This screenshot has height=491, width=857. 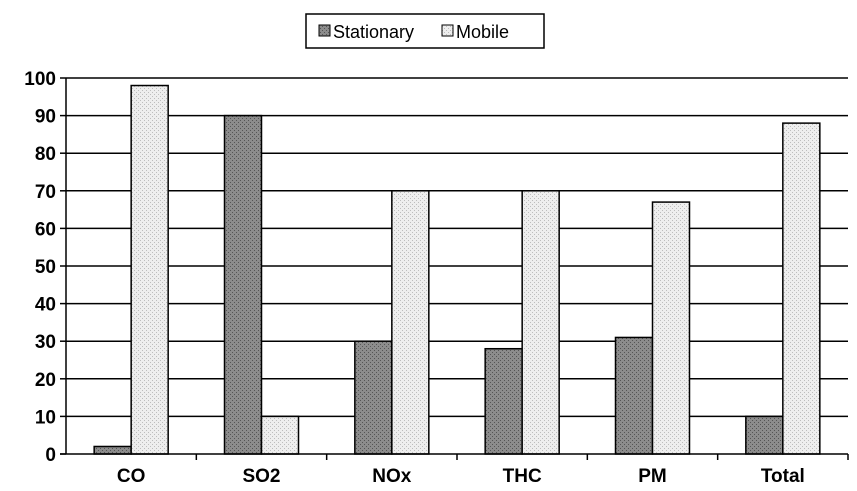 I want to click on bar-stationary-nox, so click(x=373, y=397).